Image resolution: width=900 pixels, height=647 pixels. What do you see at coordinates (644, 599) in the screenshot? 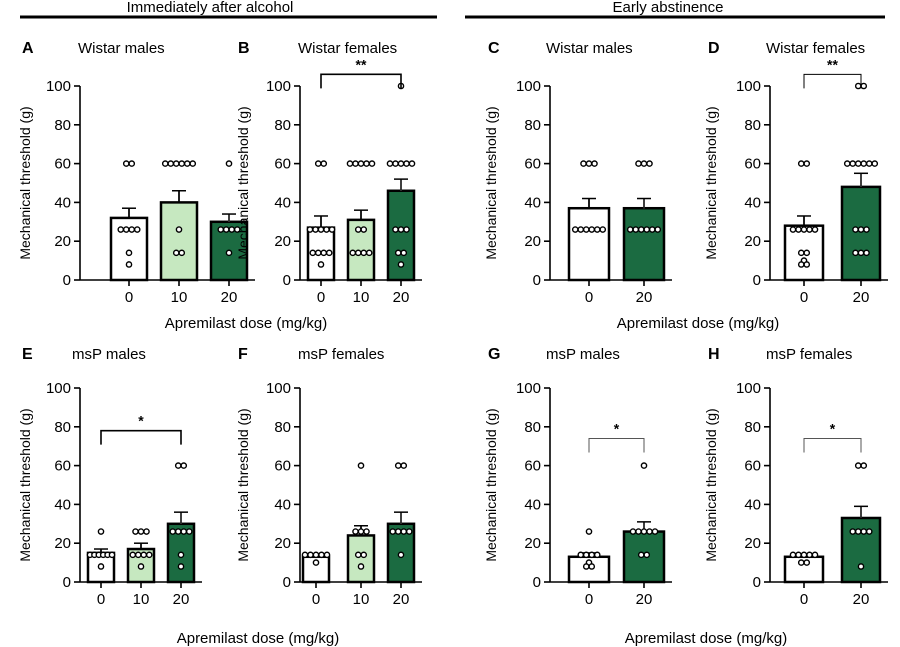
I see `x-tick-label: 20` at bounding box center [644, 599].